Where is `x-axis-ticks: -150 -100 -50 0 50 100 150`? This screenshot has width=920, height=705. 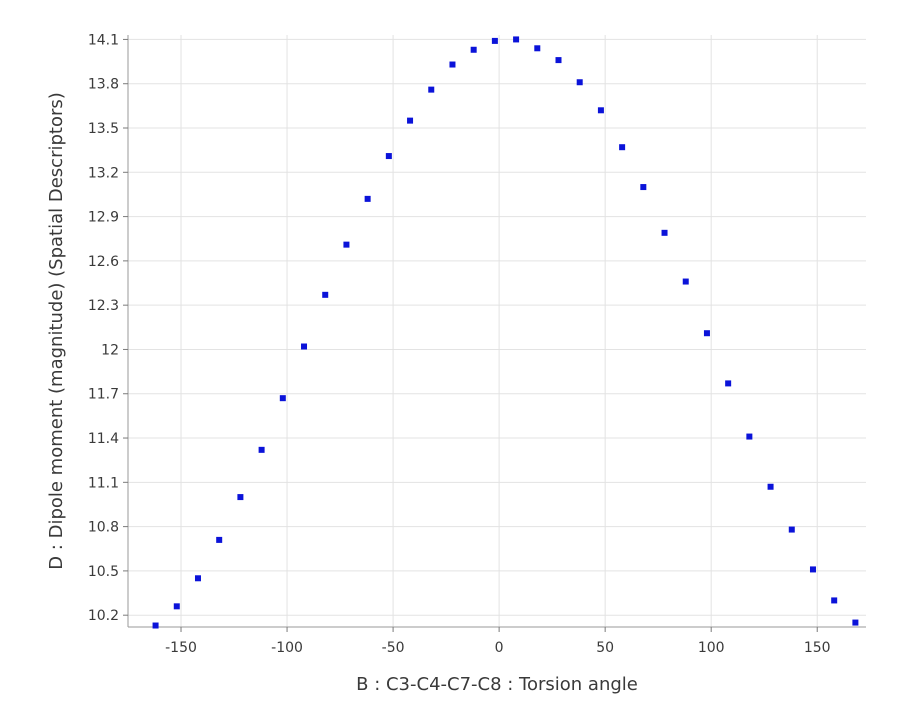 x-axis-ticks: -150 -100 -50 0 50 100 150 is located at coordinates (498, 641).